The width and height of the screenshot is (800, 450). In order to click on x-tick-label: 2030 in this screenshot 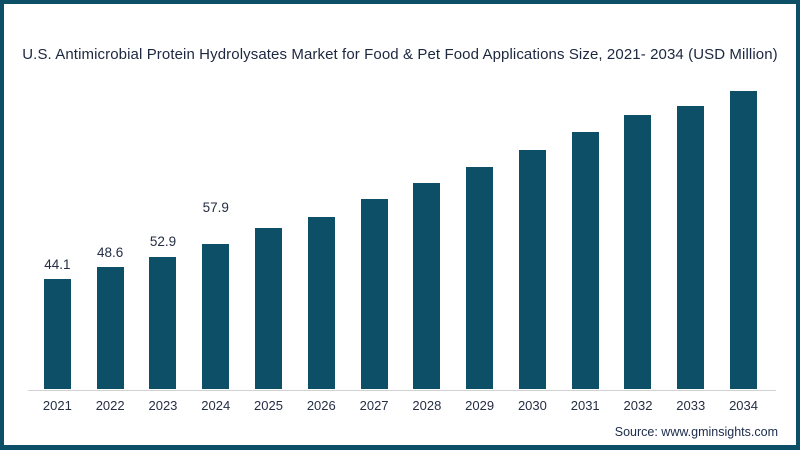, I will do `click(532, 405)`.